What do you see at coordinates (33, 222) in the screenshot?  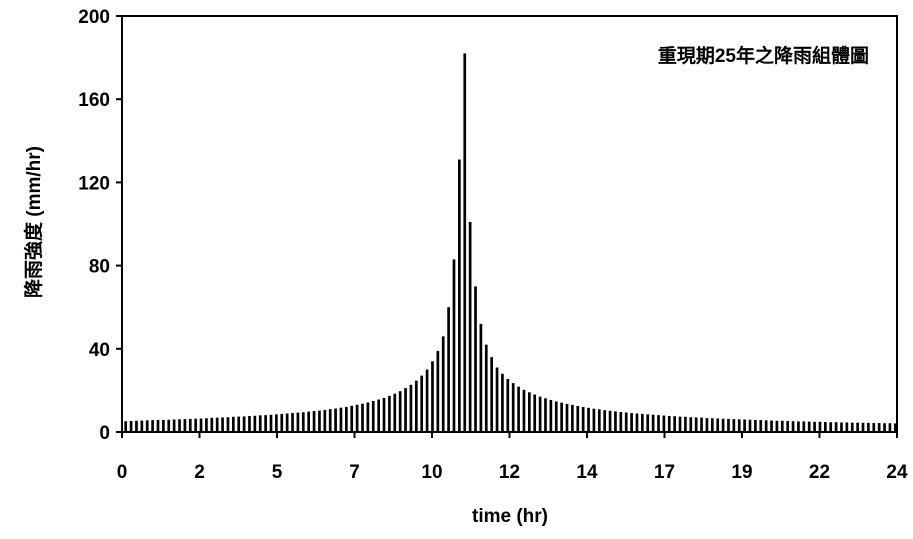 I see `y-axis-title: 降雨強度 (mm/hr)` at bounding box center [33, 222].